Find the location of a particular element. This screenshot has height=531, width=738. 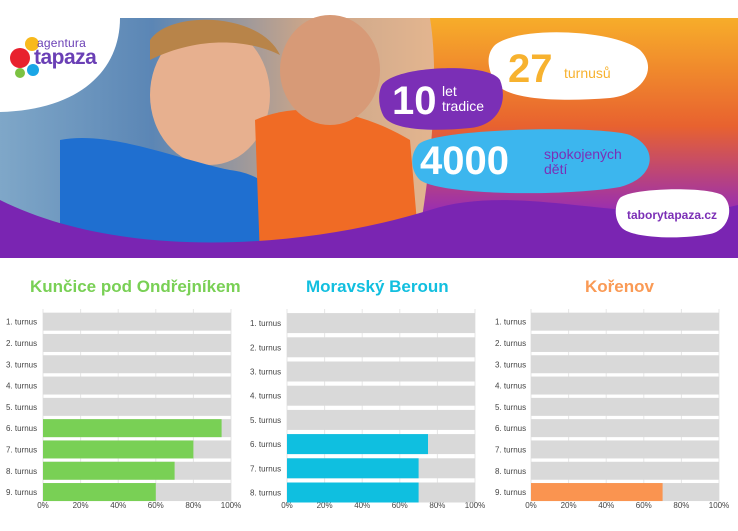

kuncice-x-tick-2: 40% is located at coordinates (118, 505).